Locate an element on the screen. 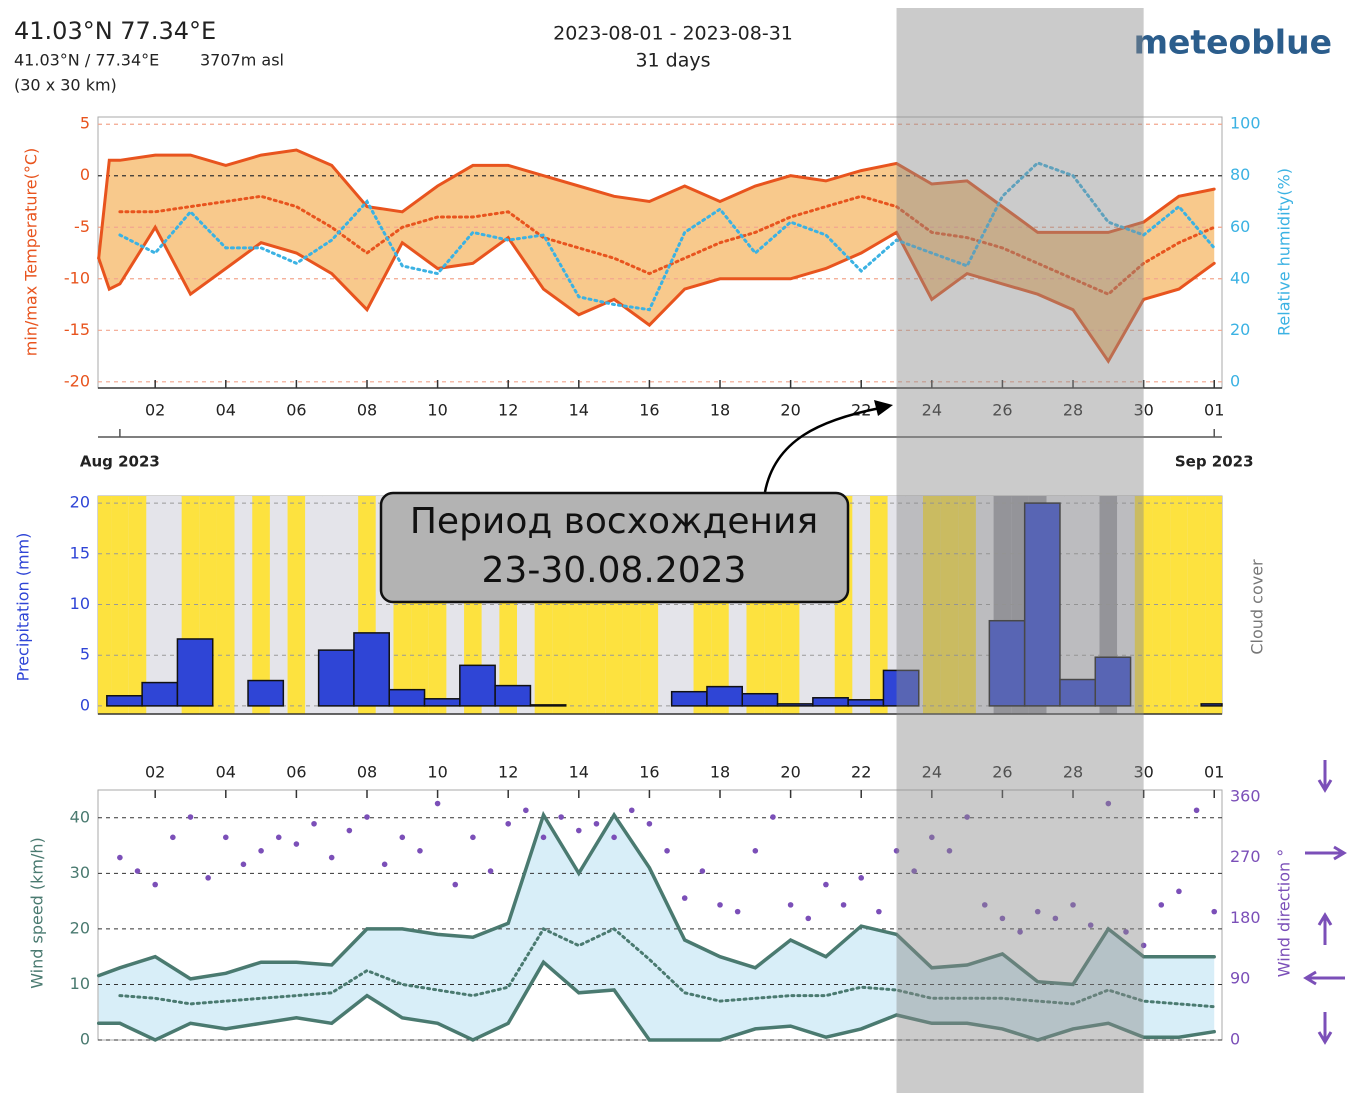 The image size is (1348, 1097). annotation-text: 23-30.08.2023 is located at coordinates (614, 570).